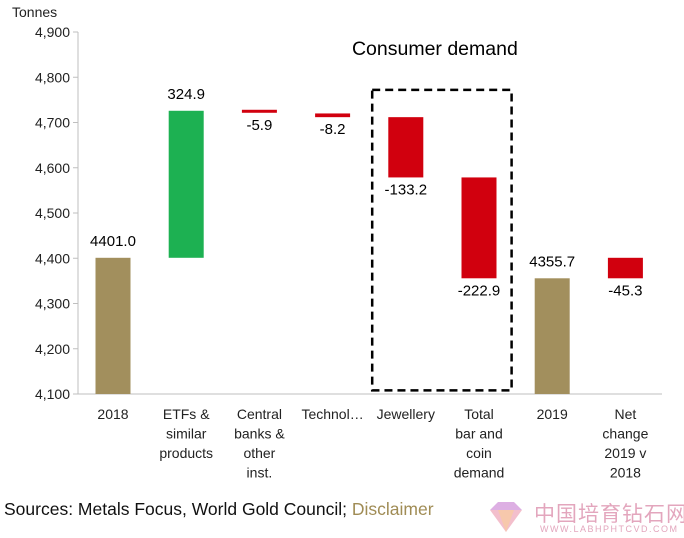  I want to click on y-tick-label: 4,700, so click(52, 123).